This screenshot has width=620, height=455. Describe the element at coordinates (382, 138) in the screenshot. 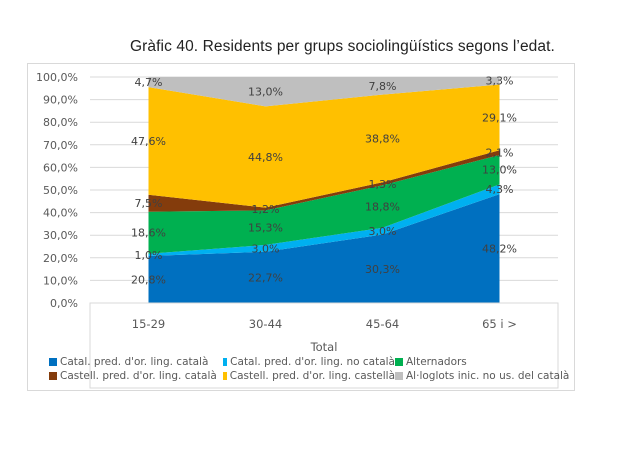

I see `data-label: 38,8%` at that location.